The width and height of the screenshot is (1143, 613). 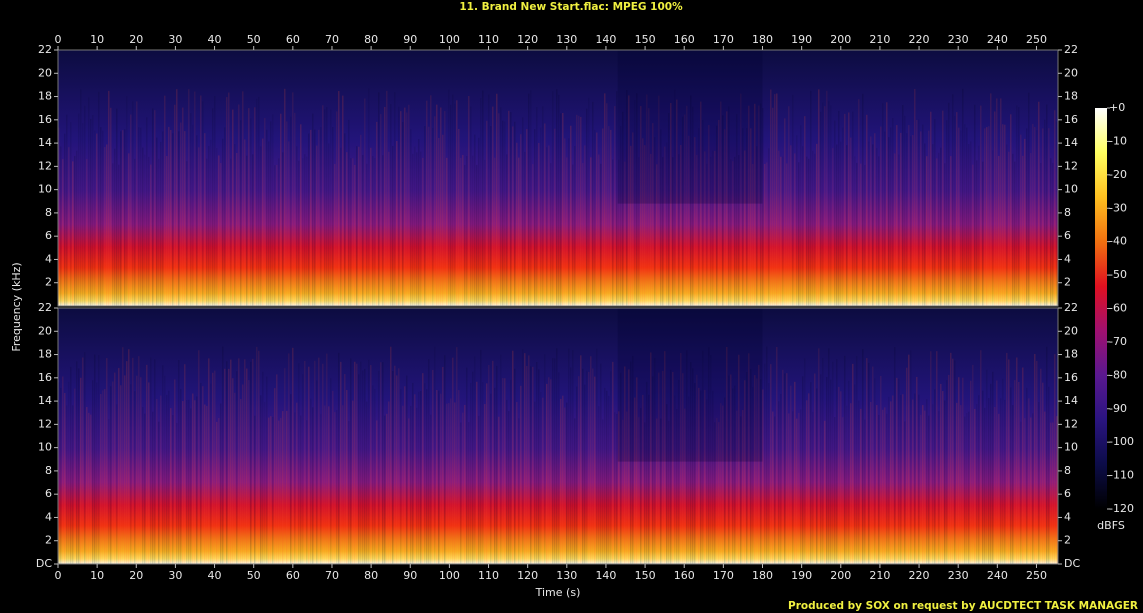 I want to click on y-tick-label: 16, so click(x=1071, y=119).